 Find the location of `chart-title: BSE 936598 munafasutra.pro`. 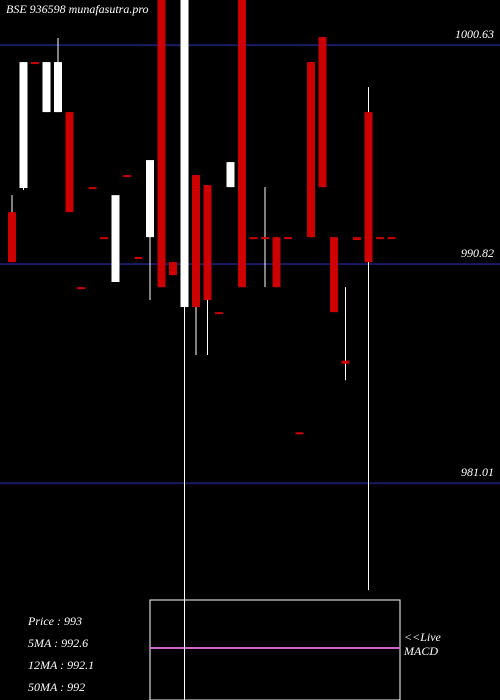

chart-title: BSE 936598 munafasutra.pro is located at coordinates (77, 9).